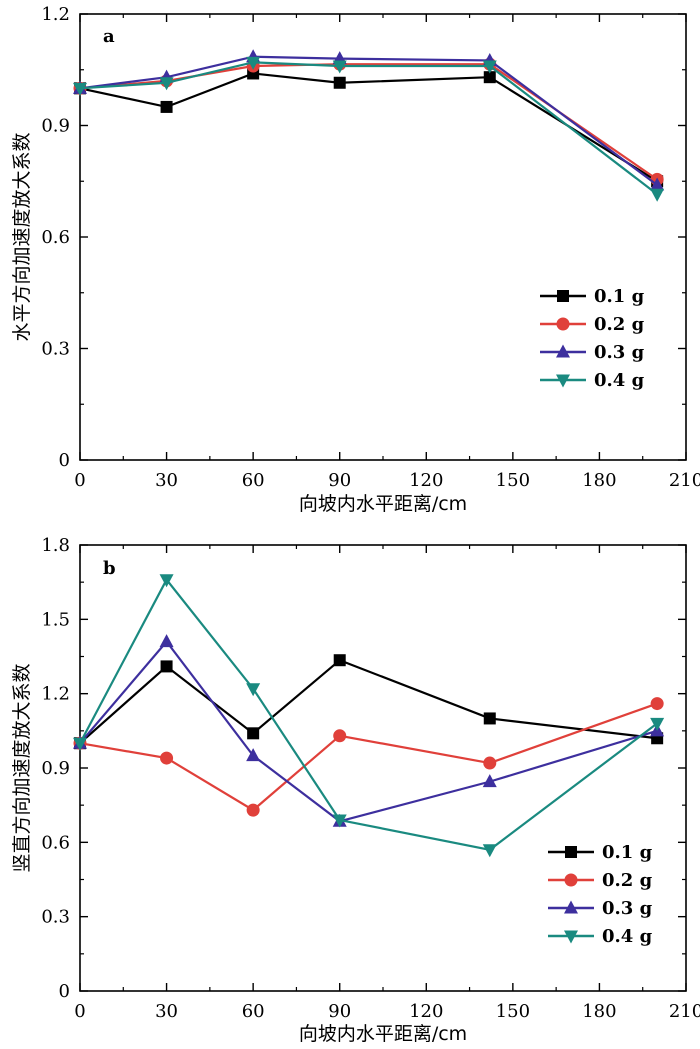 The height and width of the screenshot is (1049, 700). Describe the element at coordinates (22, 767) in the screenshot. I see `y-axis-title: 竖直方向加速度放大系数` at that location.